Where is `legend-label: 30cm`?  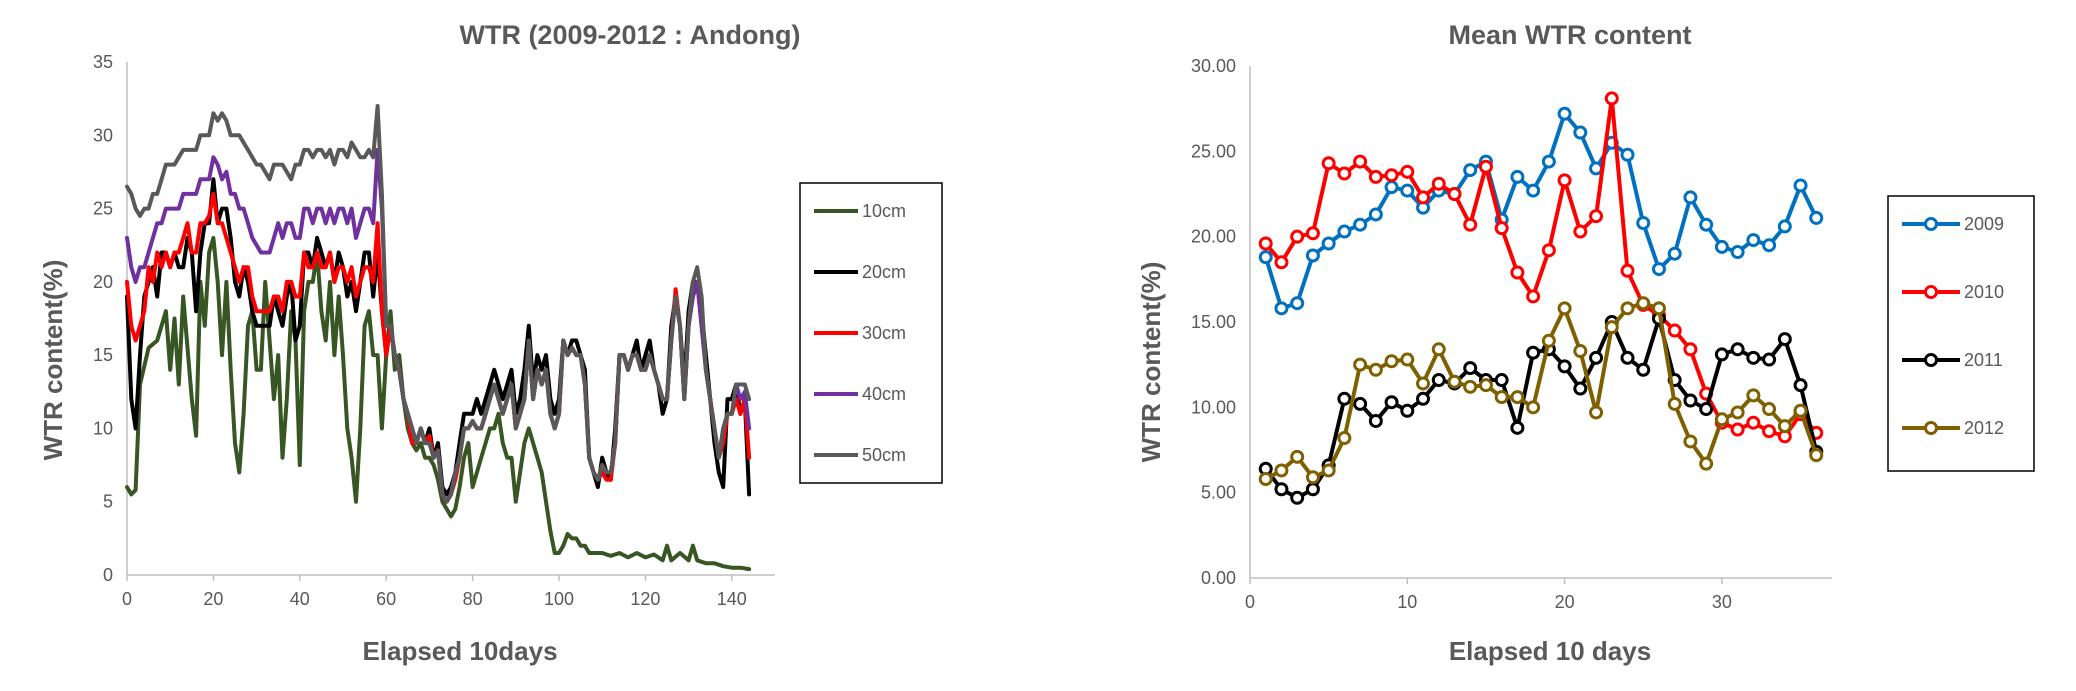
legend-label: 30cm is located at coordinates (884, 333).